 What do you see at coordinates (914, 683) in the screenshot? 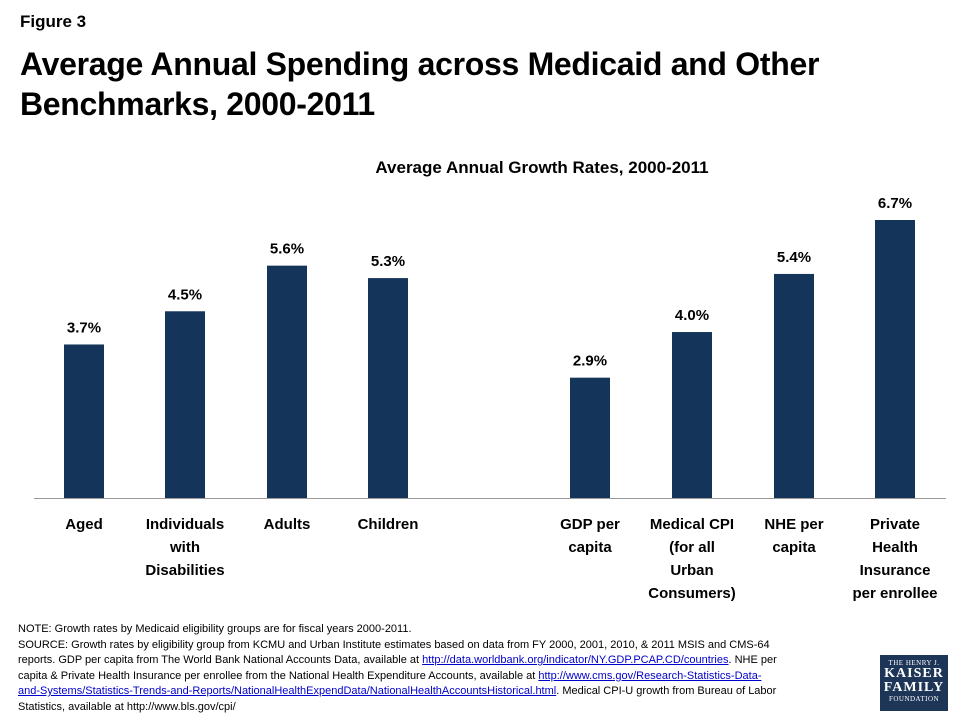
I see `kff-logo: THE HENRY J. KAISER FAMILY FOUNDATION` at bounding box center [914, 683].